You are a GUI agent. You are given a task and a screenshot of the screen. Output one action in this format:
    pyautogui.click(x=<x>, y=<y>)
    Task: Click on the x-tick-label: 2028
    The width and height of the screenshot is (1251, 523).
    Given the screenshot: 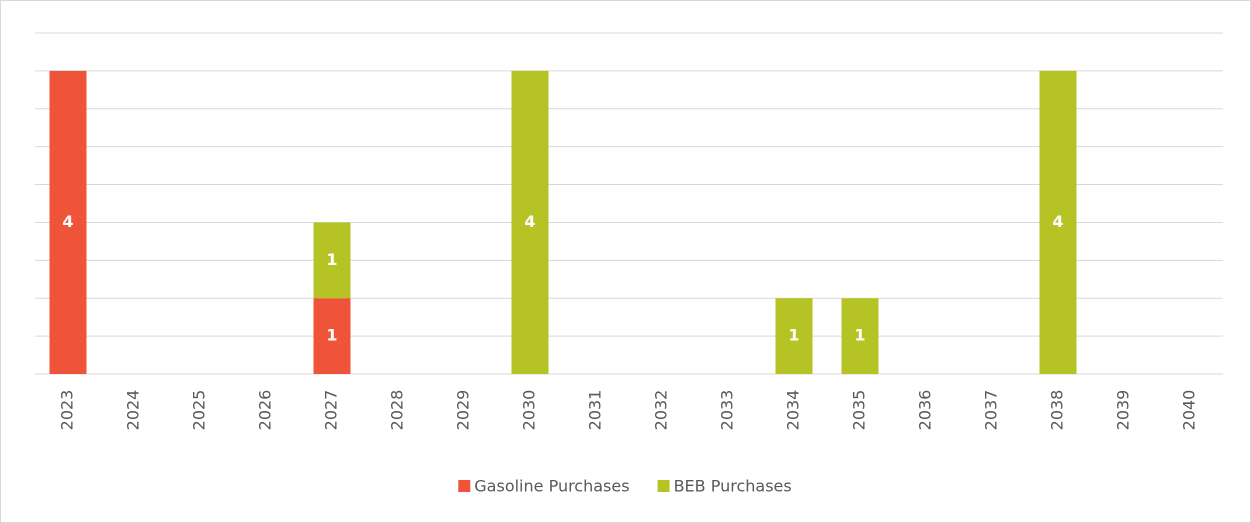 What is the action you would take?
    pyautogui.click(x=397, y=410)
    